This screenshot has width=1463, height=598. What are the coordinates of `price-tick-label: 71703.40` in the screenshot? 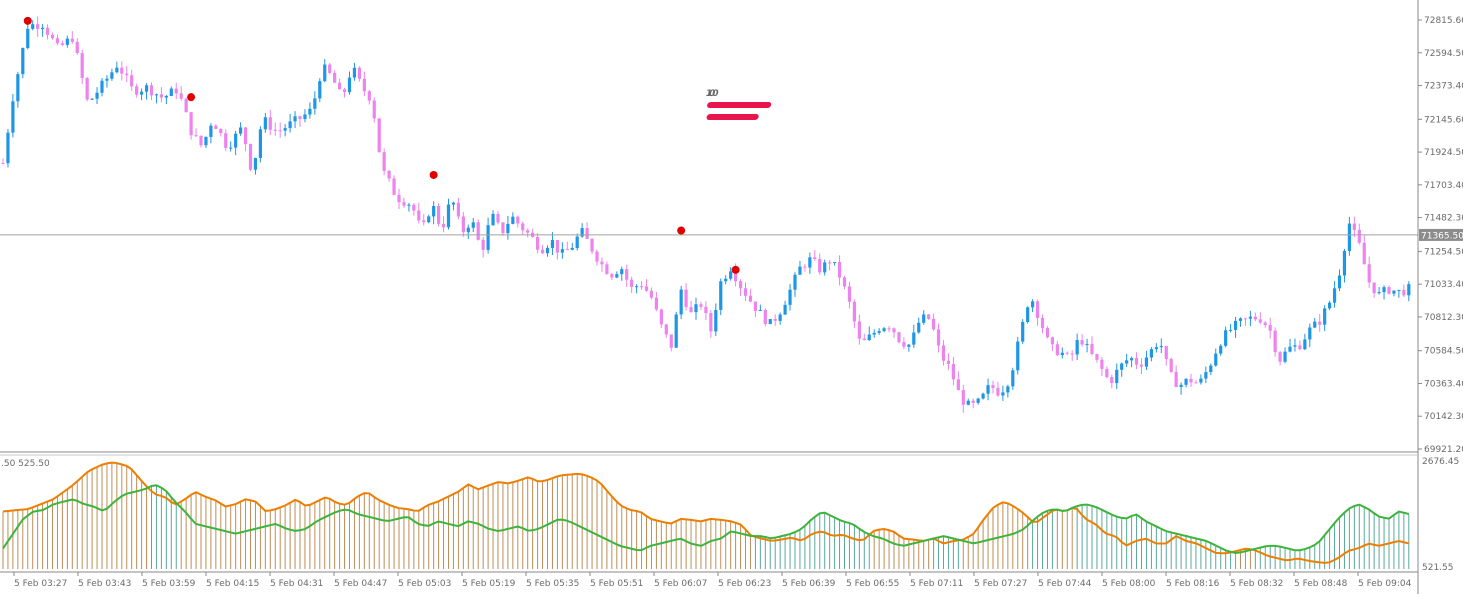 It's located at (1443, 186).